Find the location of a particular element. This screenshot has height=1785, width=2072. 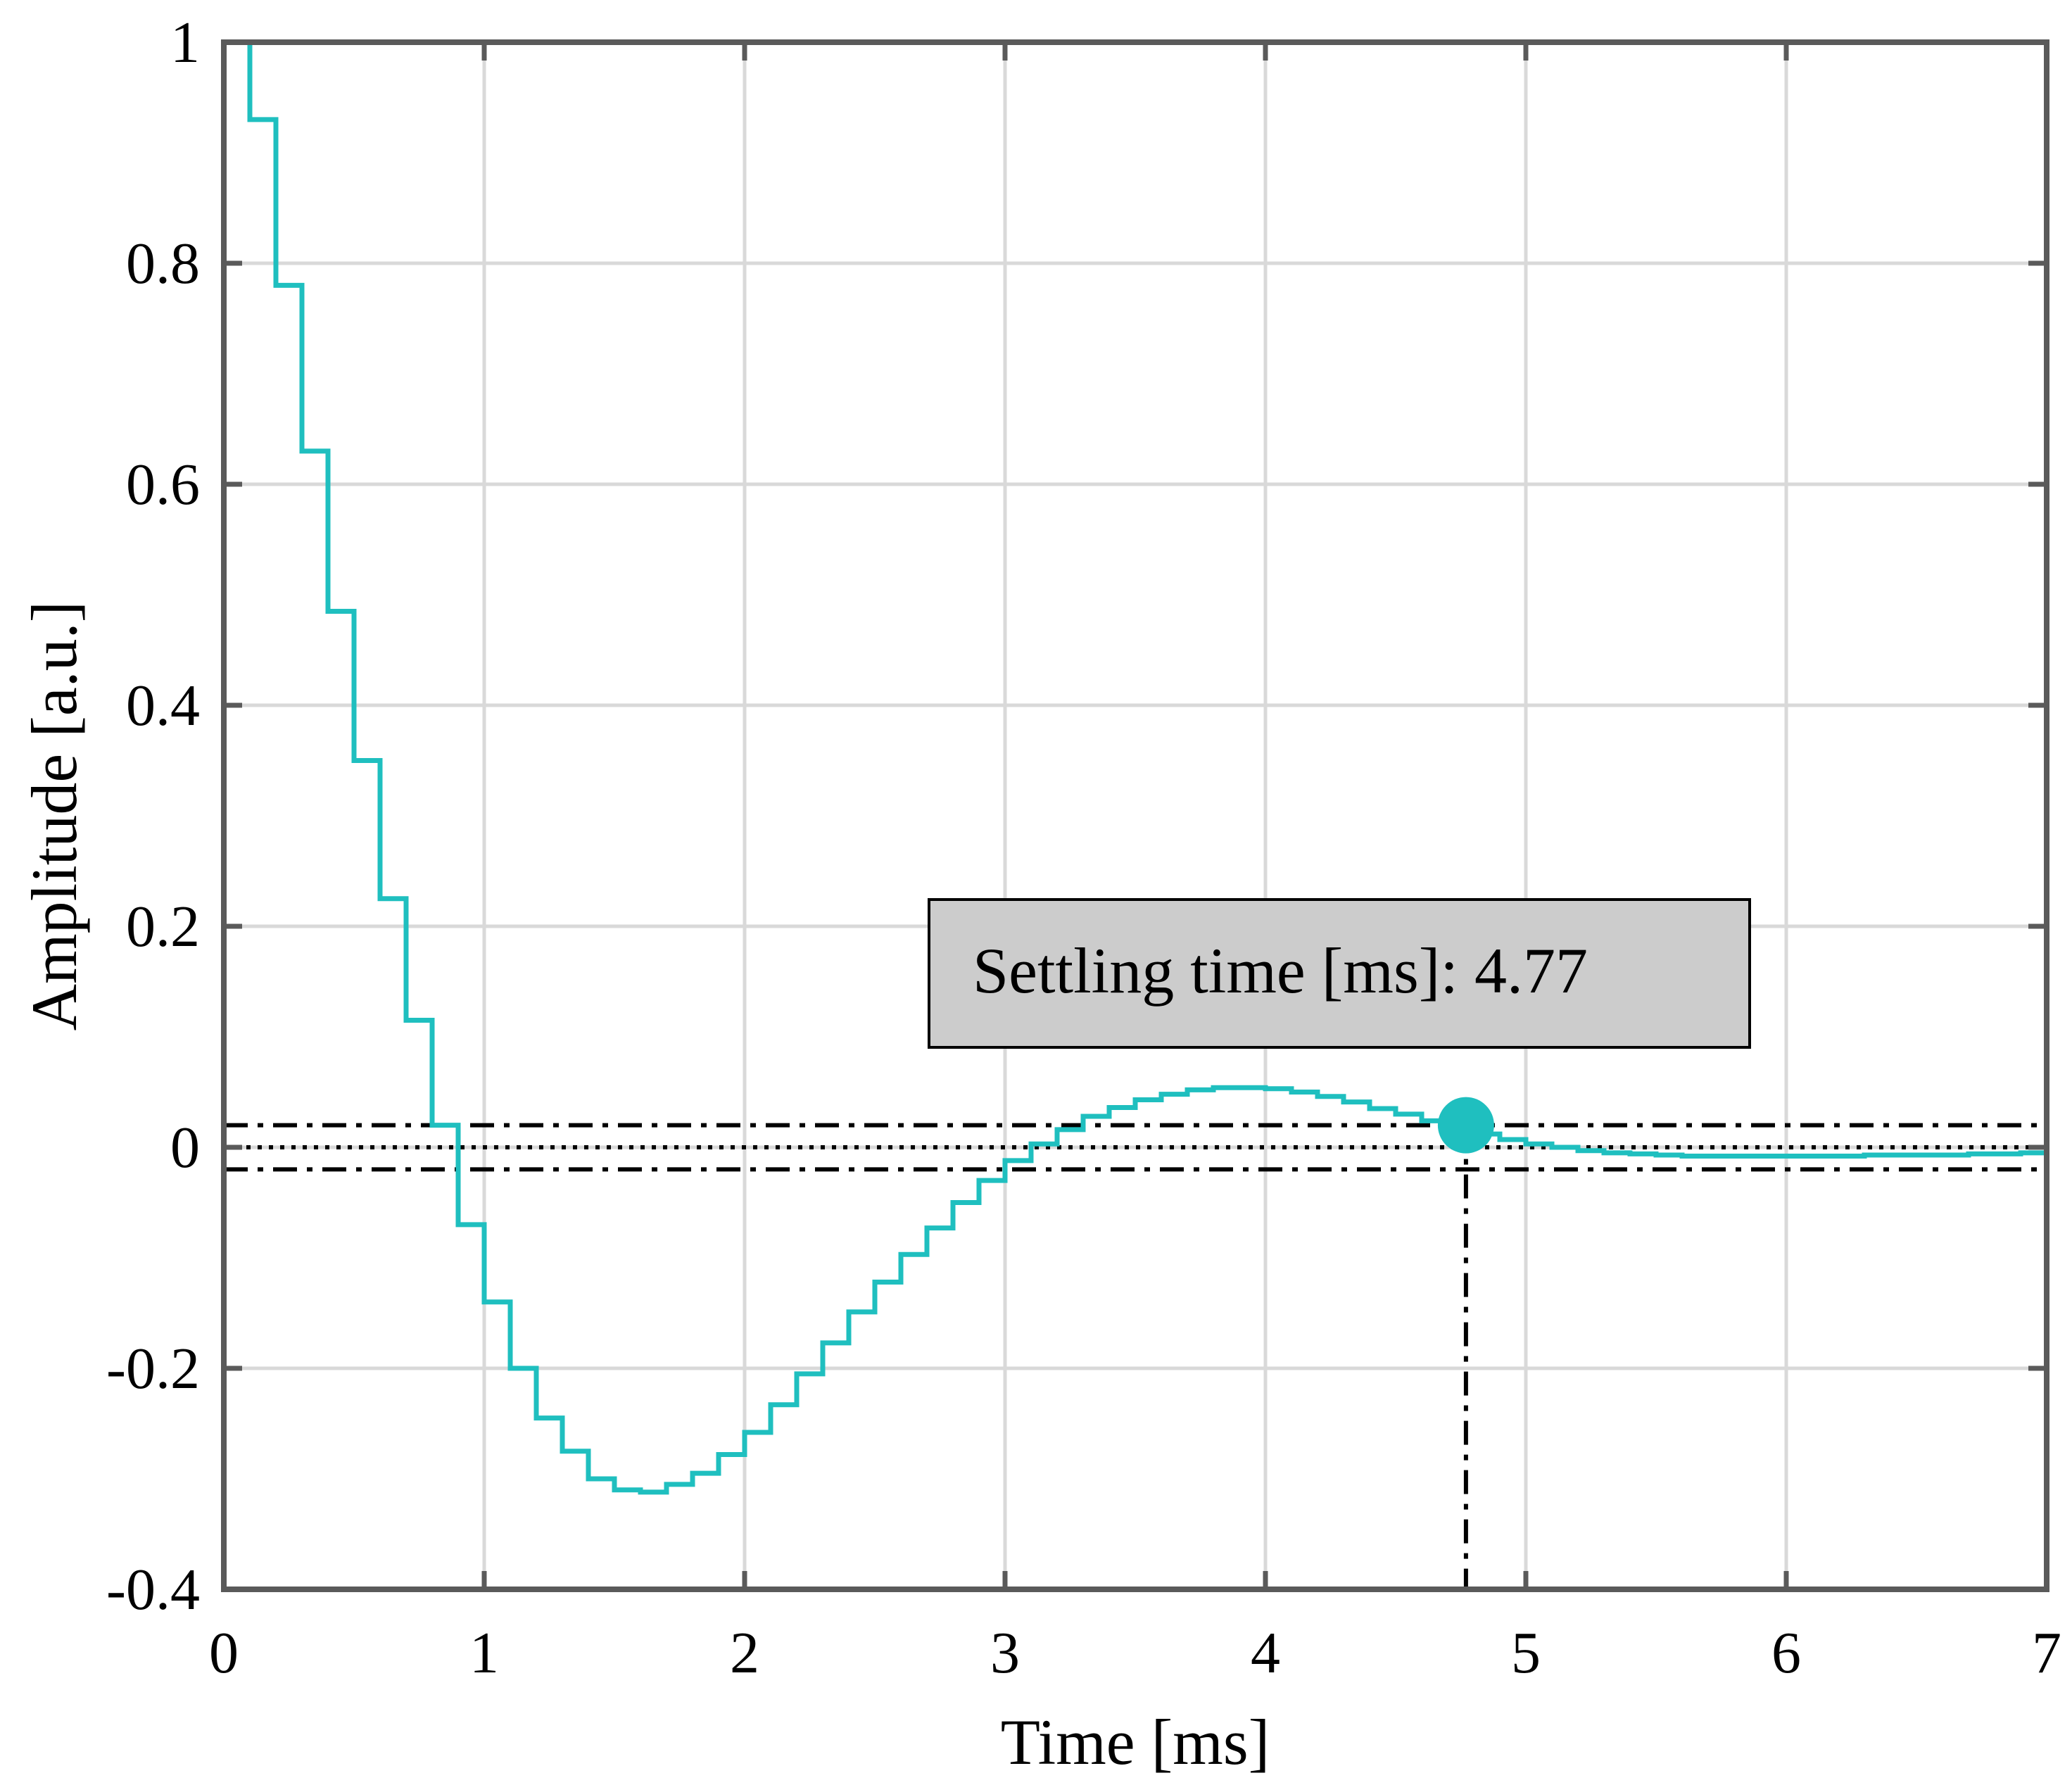

y-tick-label: -0.4 is located at coordinates (153, 1589).